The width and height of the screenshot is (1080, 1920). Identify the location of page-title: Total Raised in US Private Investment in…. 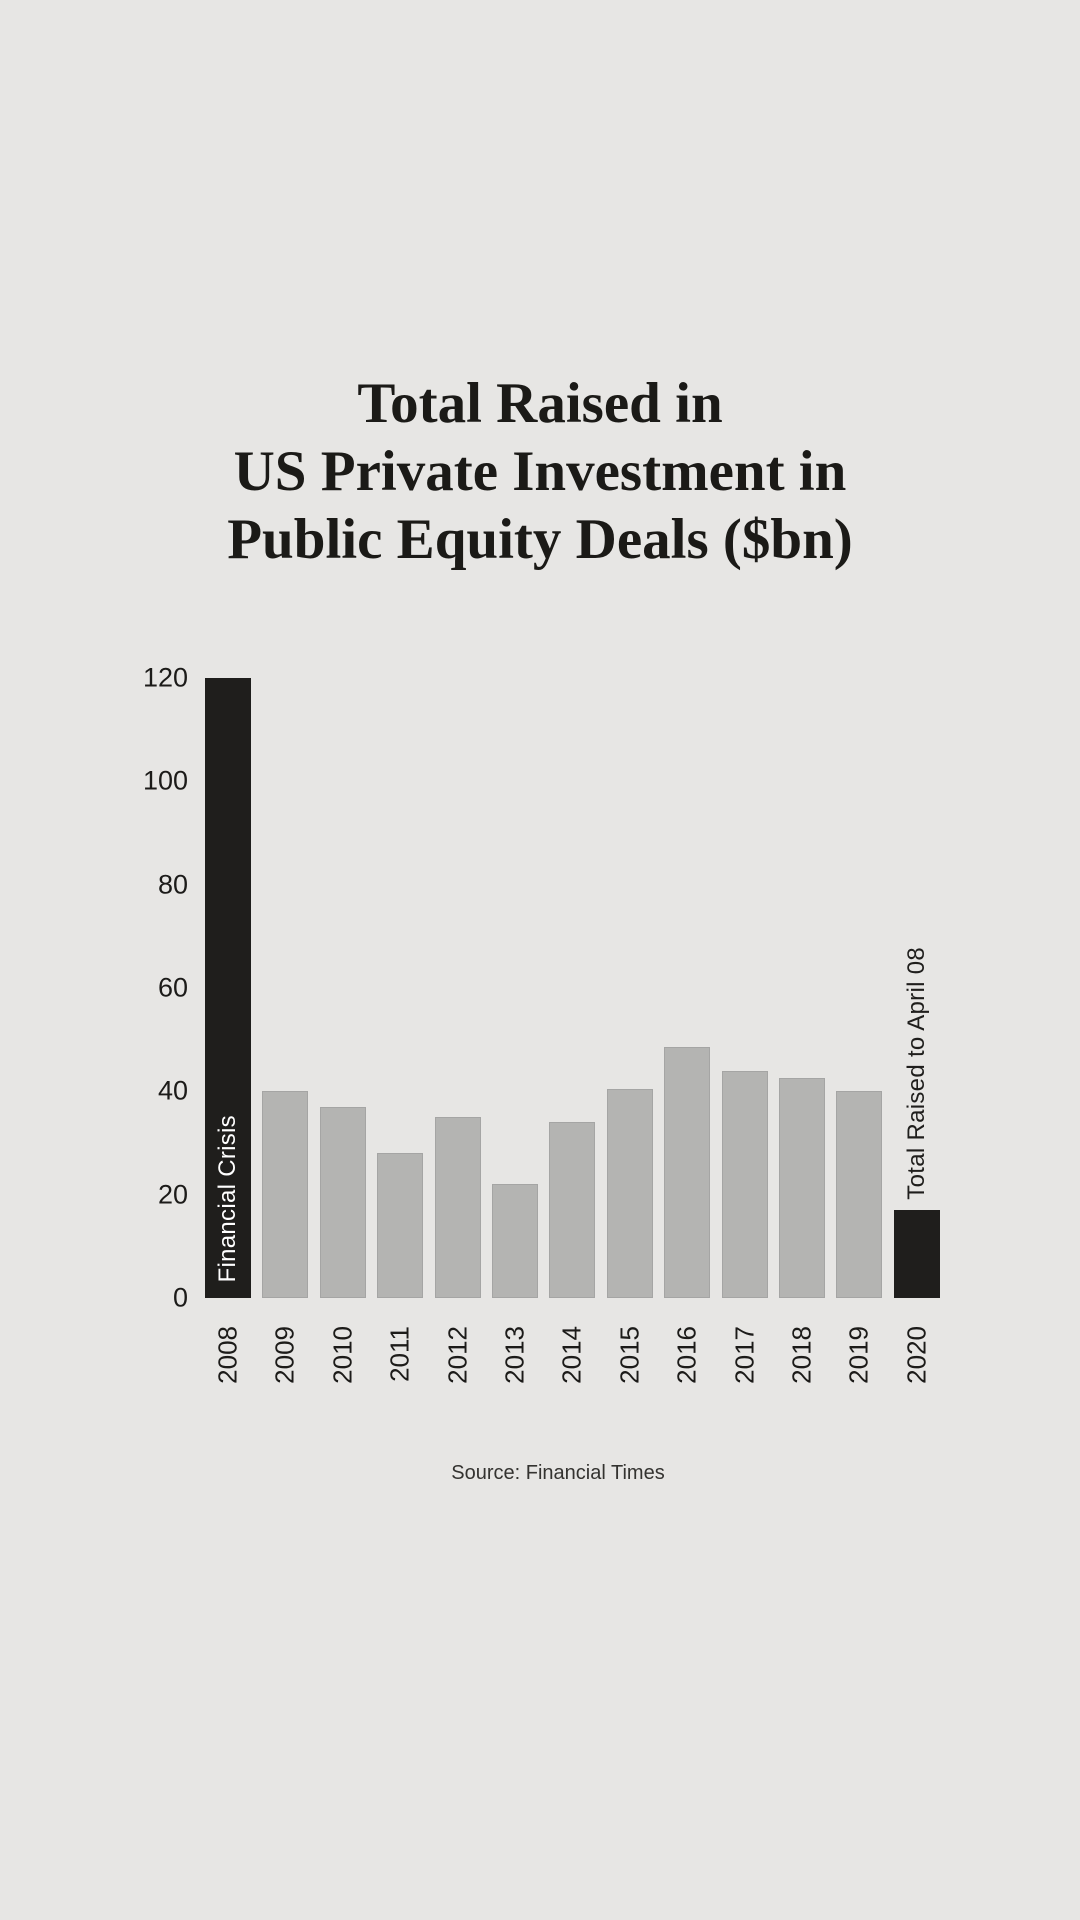
(540, 472).